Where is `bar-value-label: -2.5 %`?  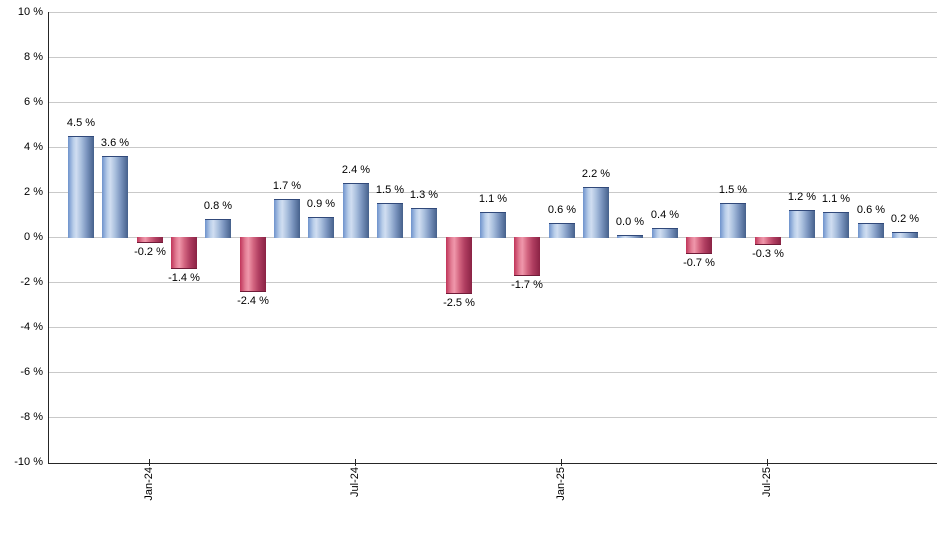 bar-value-label: -2.5 % is located at coordinates (459, 303).